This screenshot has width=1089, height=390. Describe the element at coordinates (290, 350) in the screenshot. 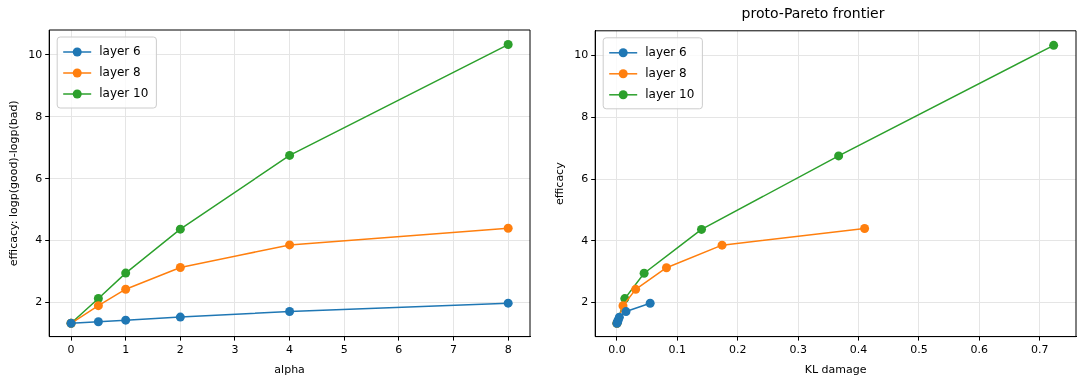

I see `x-tick-label: 4` at that location.